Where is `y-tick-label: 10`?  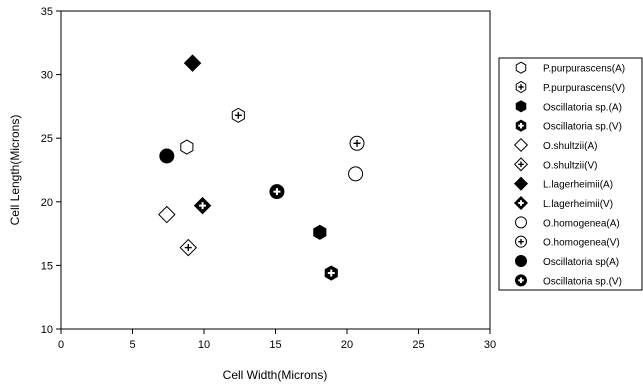 y-tick-label: 10 is located at coordinates (47, 330).